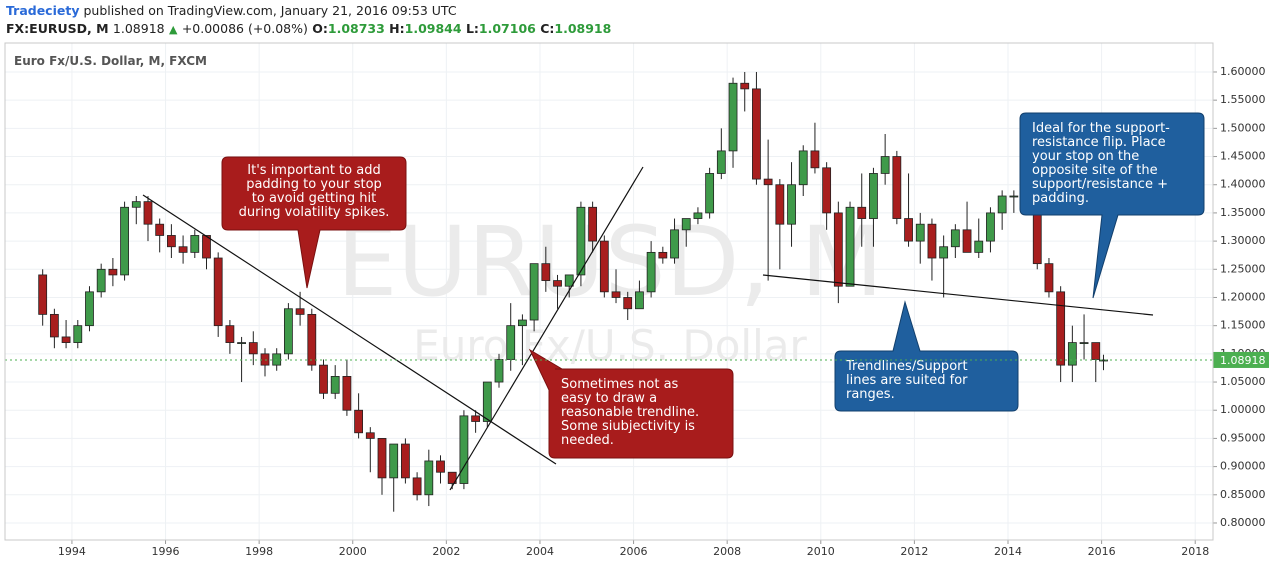  What do you see at coordinates (507, 28) in the screenshot?
I see `ohlc-value: 1.07106` at bounding box center [507, 28].